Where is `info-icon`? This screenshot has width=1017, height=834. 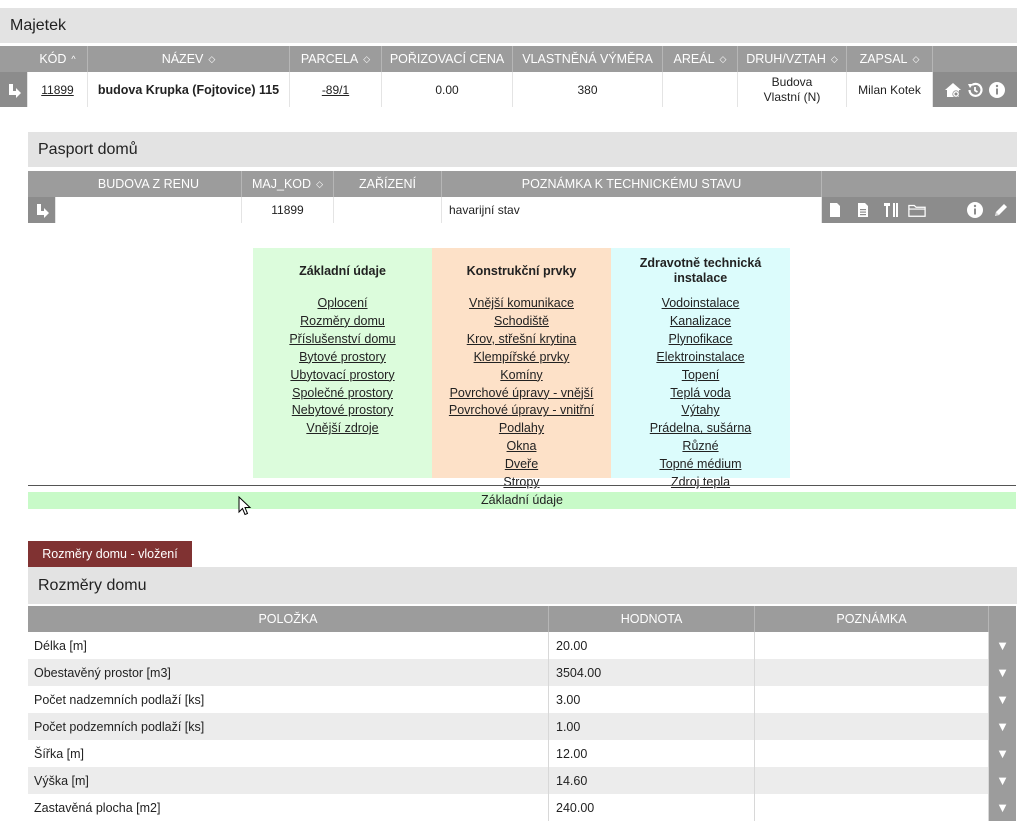 info-icon is located at coordinates (997, 90).